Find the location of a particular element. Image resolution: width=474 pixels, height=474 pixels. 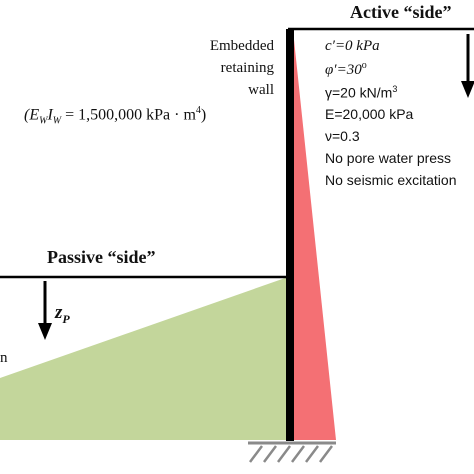

stiffness-close: ) is located at coordinates (203, 115).